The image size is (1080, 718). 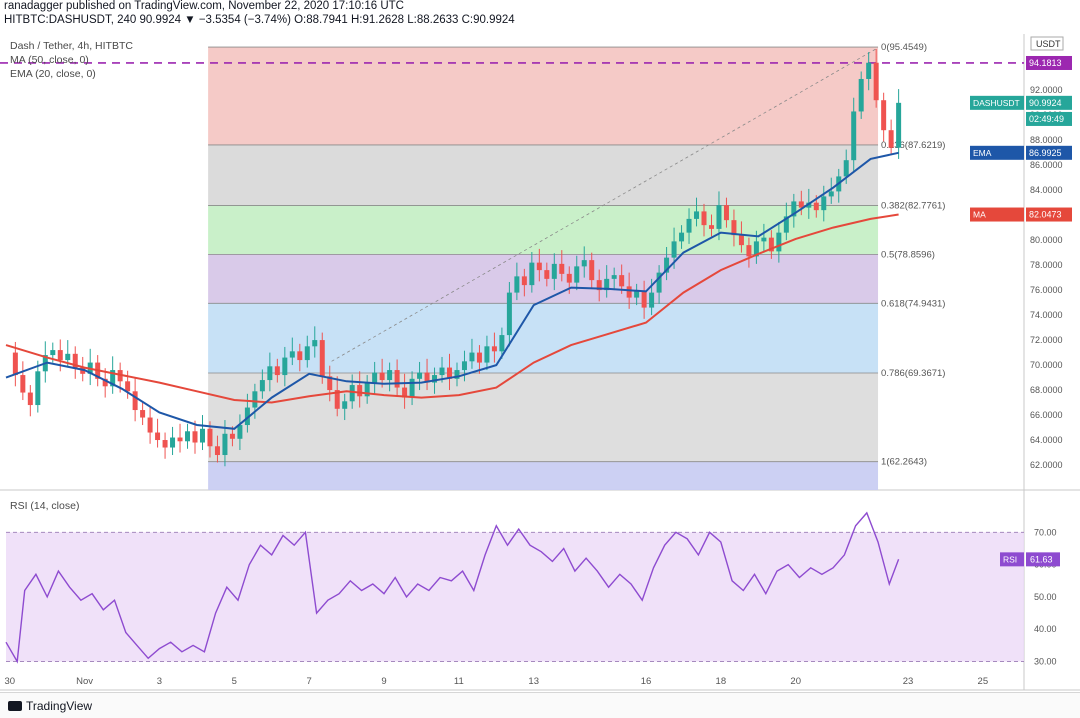 I want to click on price-tag-level-bg, so click(x=1049, y=62).